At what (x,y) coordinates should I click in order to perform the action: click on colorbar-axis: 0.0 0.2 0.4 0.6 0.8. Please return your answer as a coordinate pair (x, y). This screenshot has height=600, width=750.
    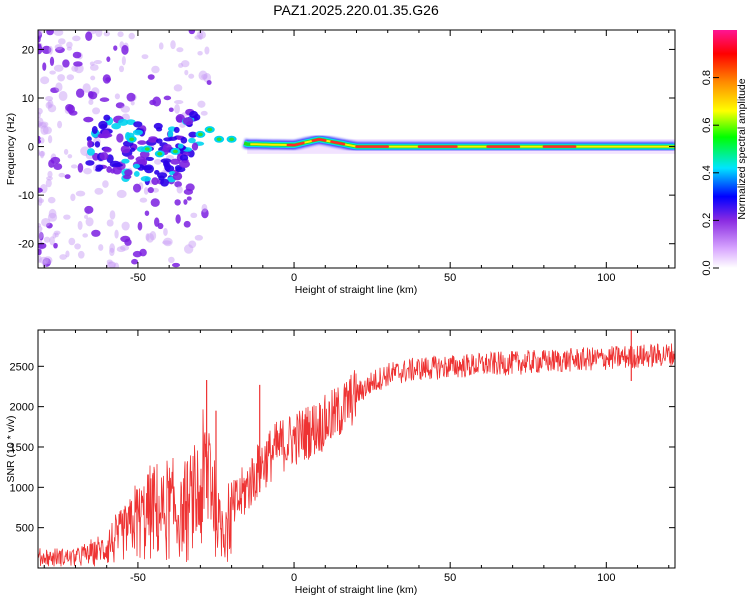
    Looking at the image, I should click on (710, 173).